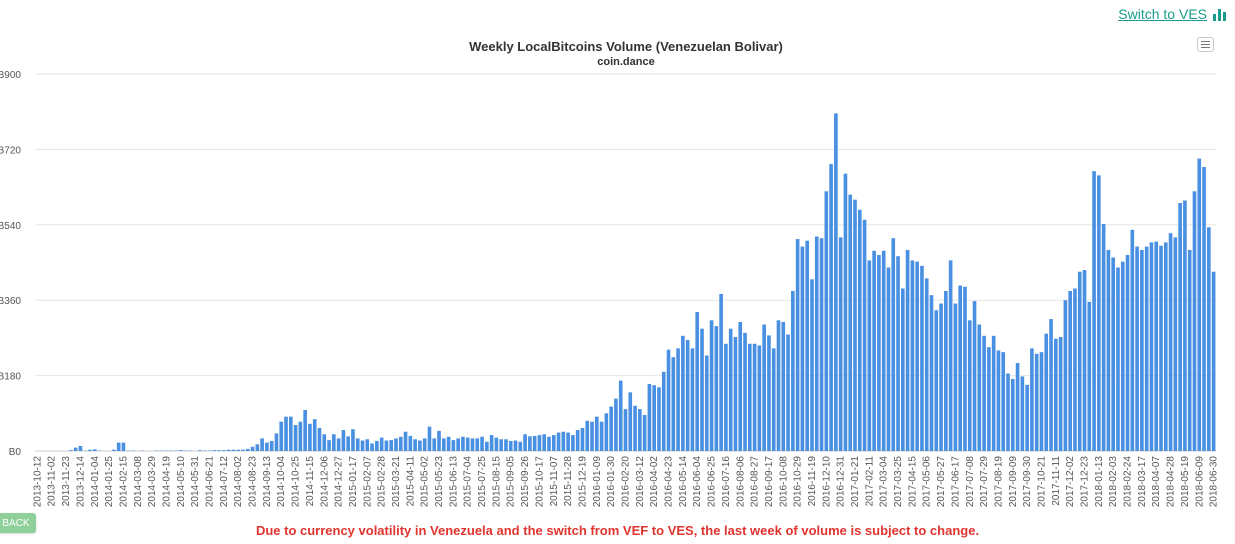 The width and height of the screenshot is (1235, 544). What do you see at coordinates (1013, 482) in the screenshot?
I see `x-tick-label: 2017-09-09` at bounding box center [1013, 482].